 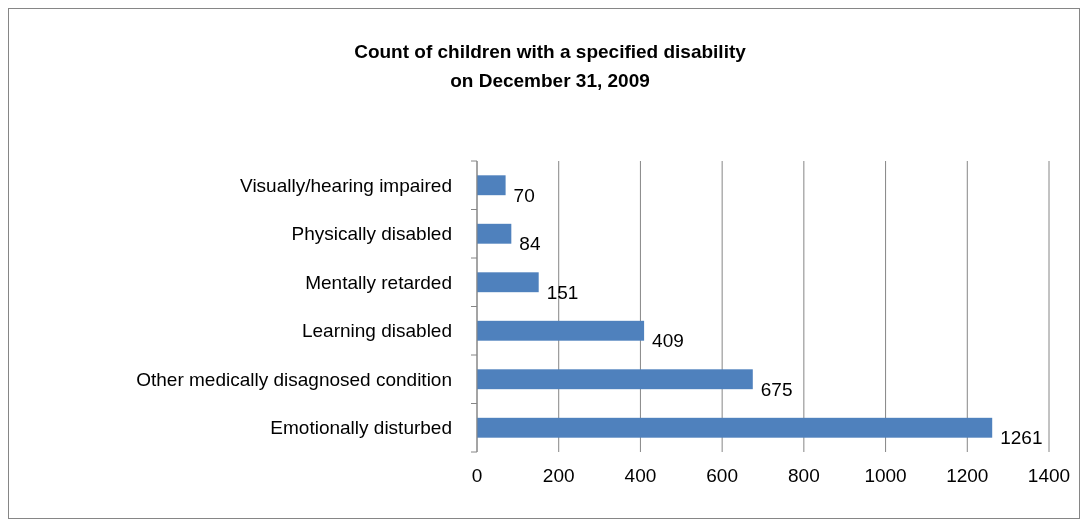 What do you see at coordinates (346, 185) in the screenshot?
I see `y-tick-label: Visually/hearing impaired` at bounding box center [346, 185].